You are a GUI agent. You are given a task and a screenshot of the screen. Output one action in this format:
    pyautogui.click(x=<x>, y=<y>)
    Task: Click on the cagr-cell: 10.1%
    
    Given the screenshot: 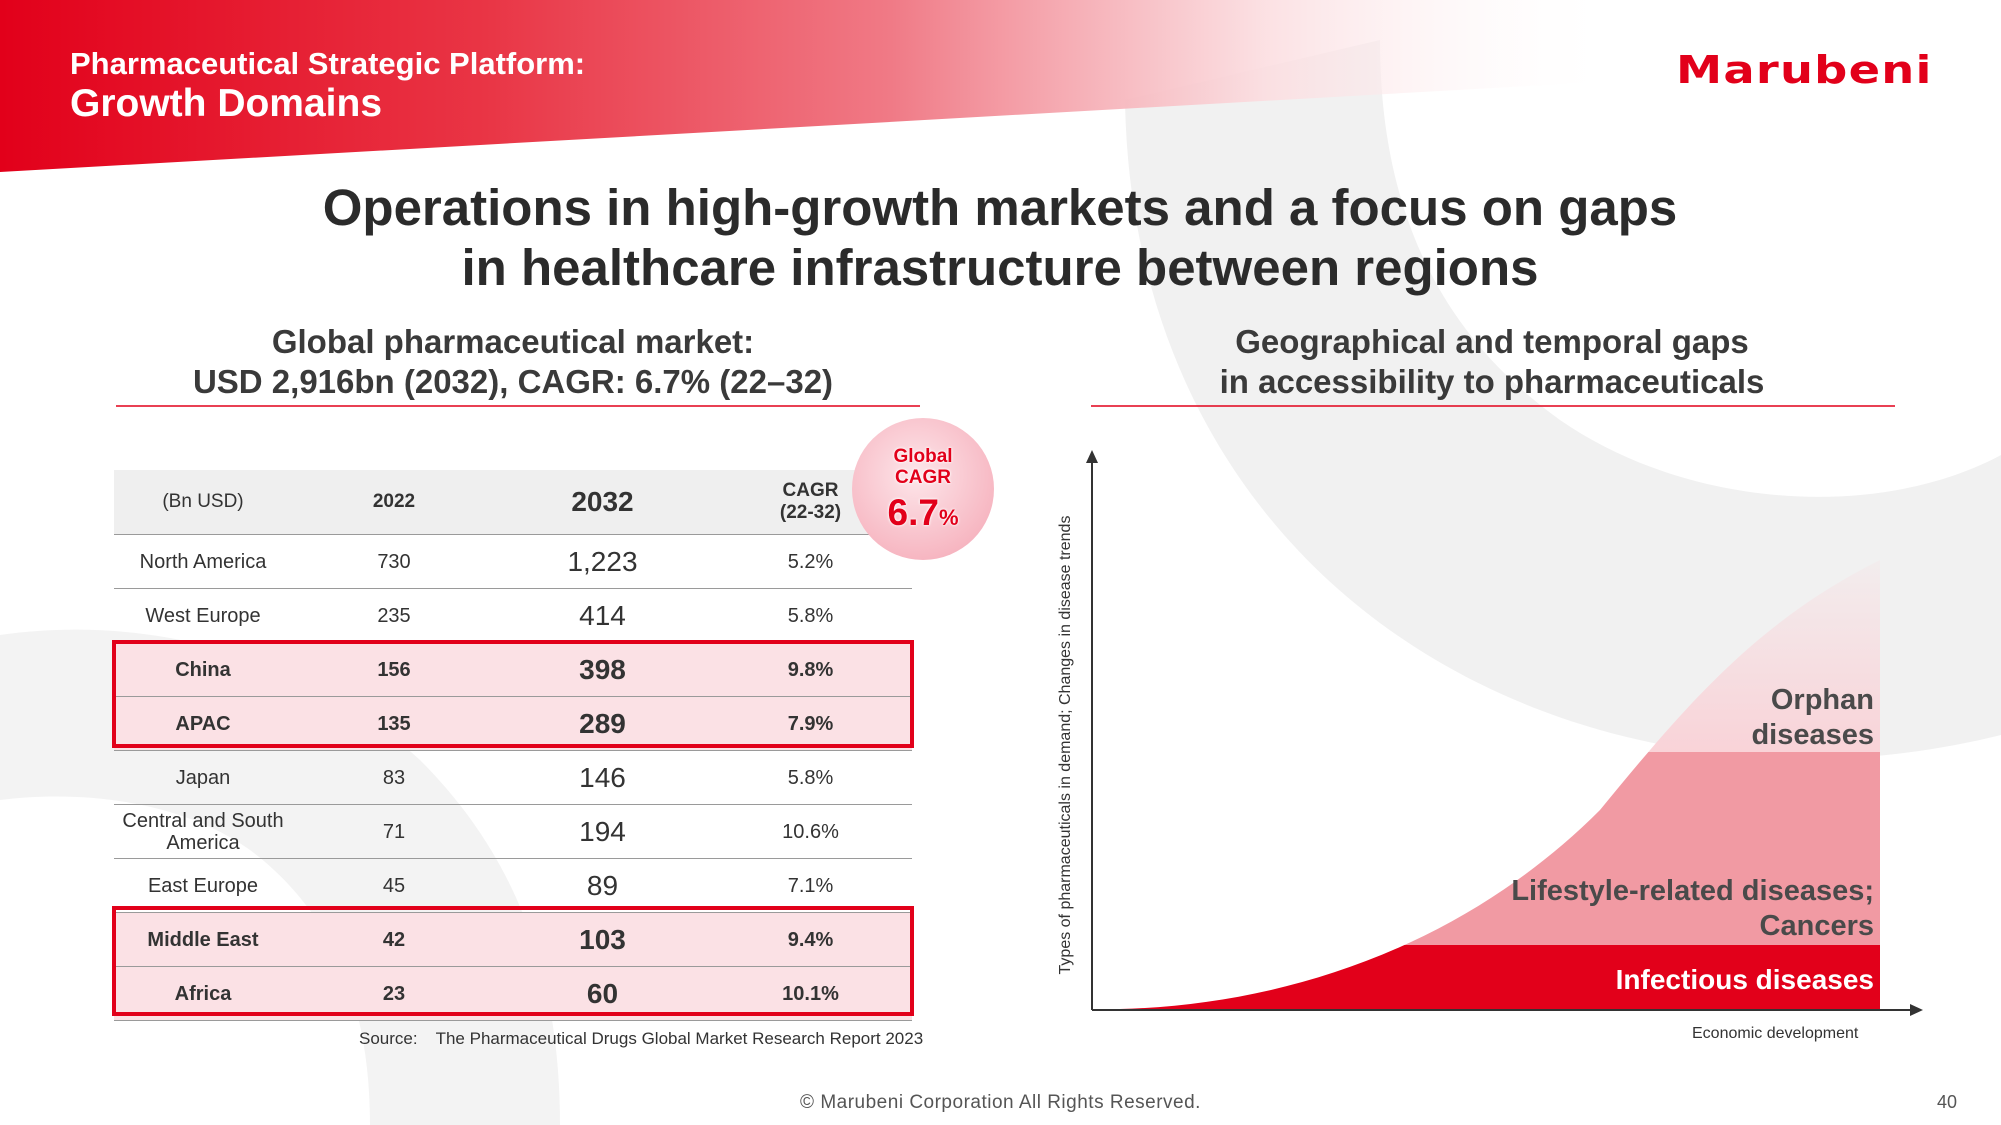 What is the action you would take?
    pyautogui.click(x=810, y=993)
    